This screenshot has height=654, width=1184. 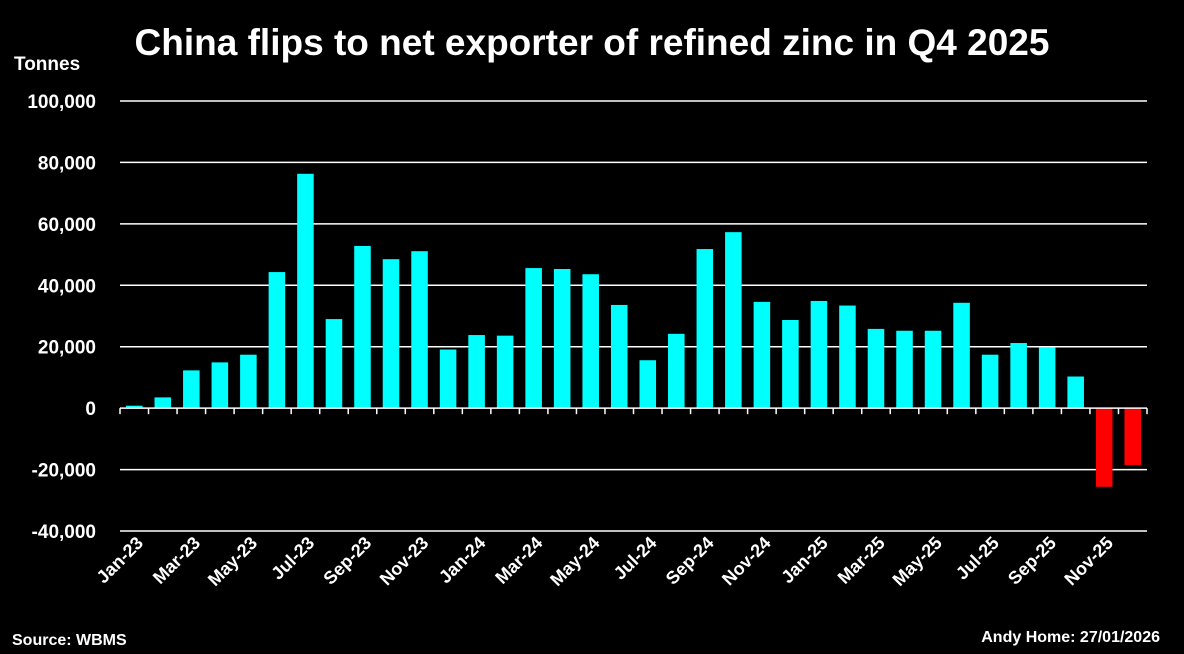 What do you see at coordinates (176, 560) in the screenshot?
I see `x-tick-label: Mar-23` at bounding box center [176, 560].